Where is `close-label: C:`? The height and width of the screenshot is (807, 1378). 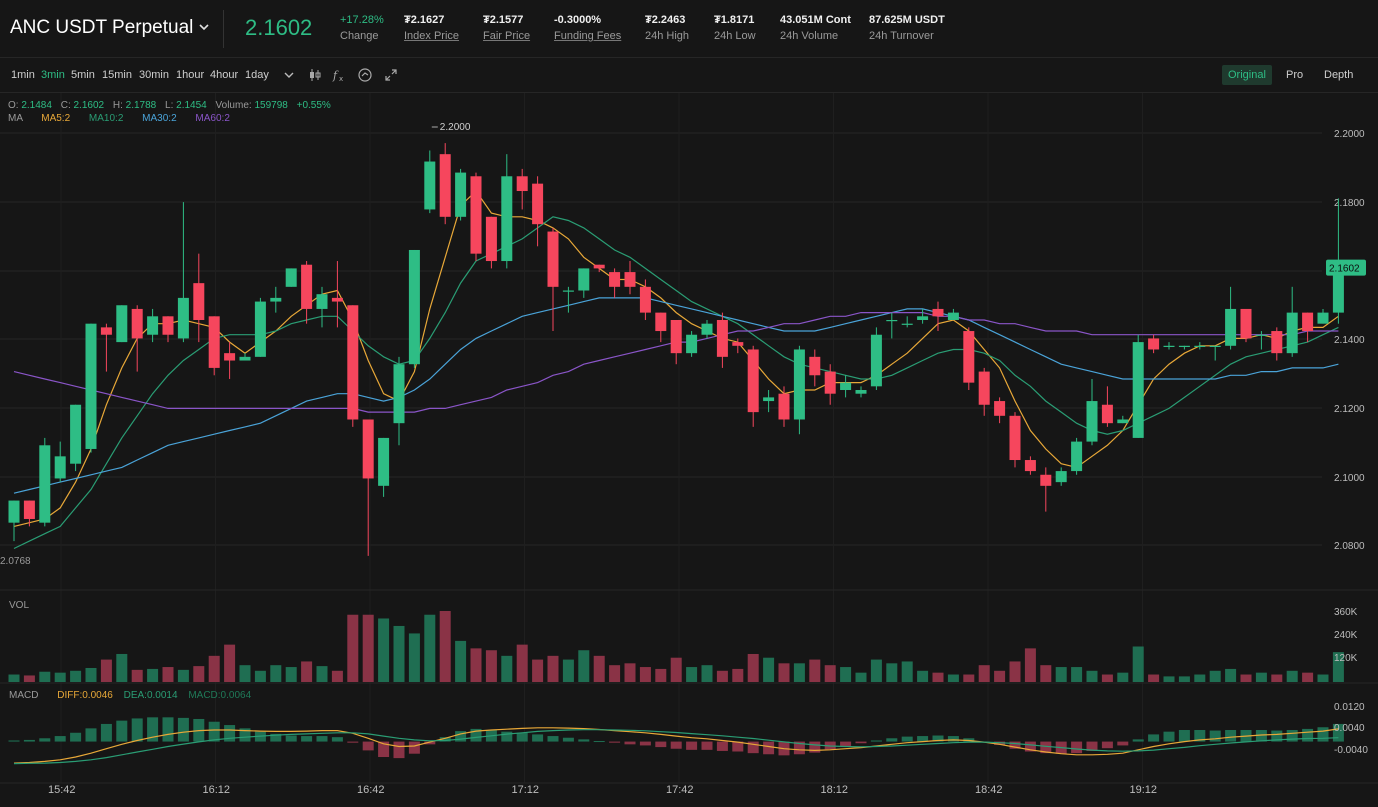
close-label: C: is located at coordinates (65, 105).